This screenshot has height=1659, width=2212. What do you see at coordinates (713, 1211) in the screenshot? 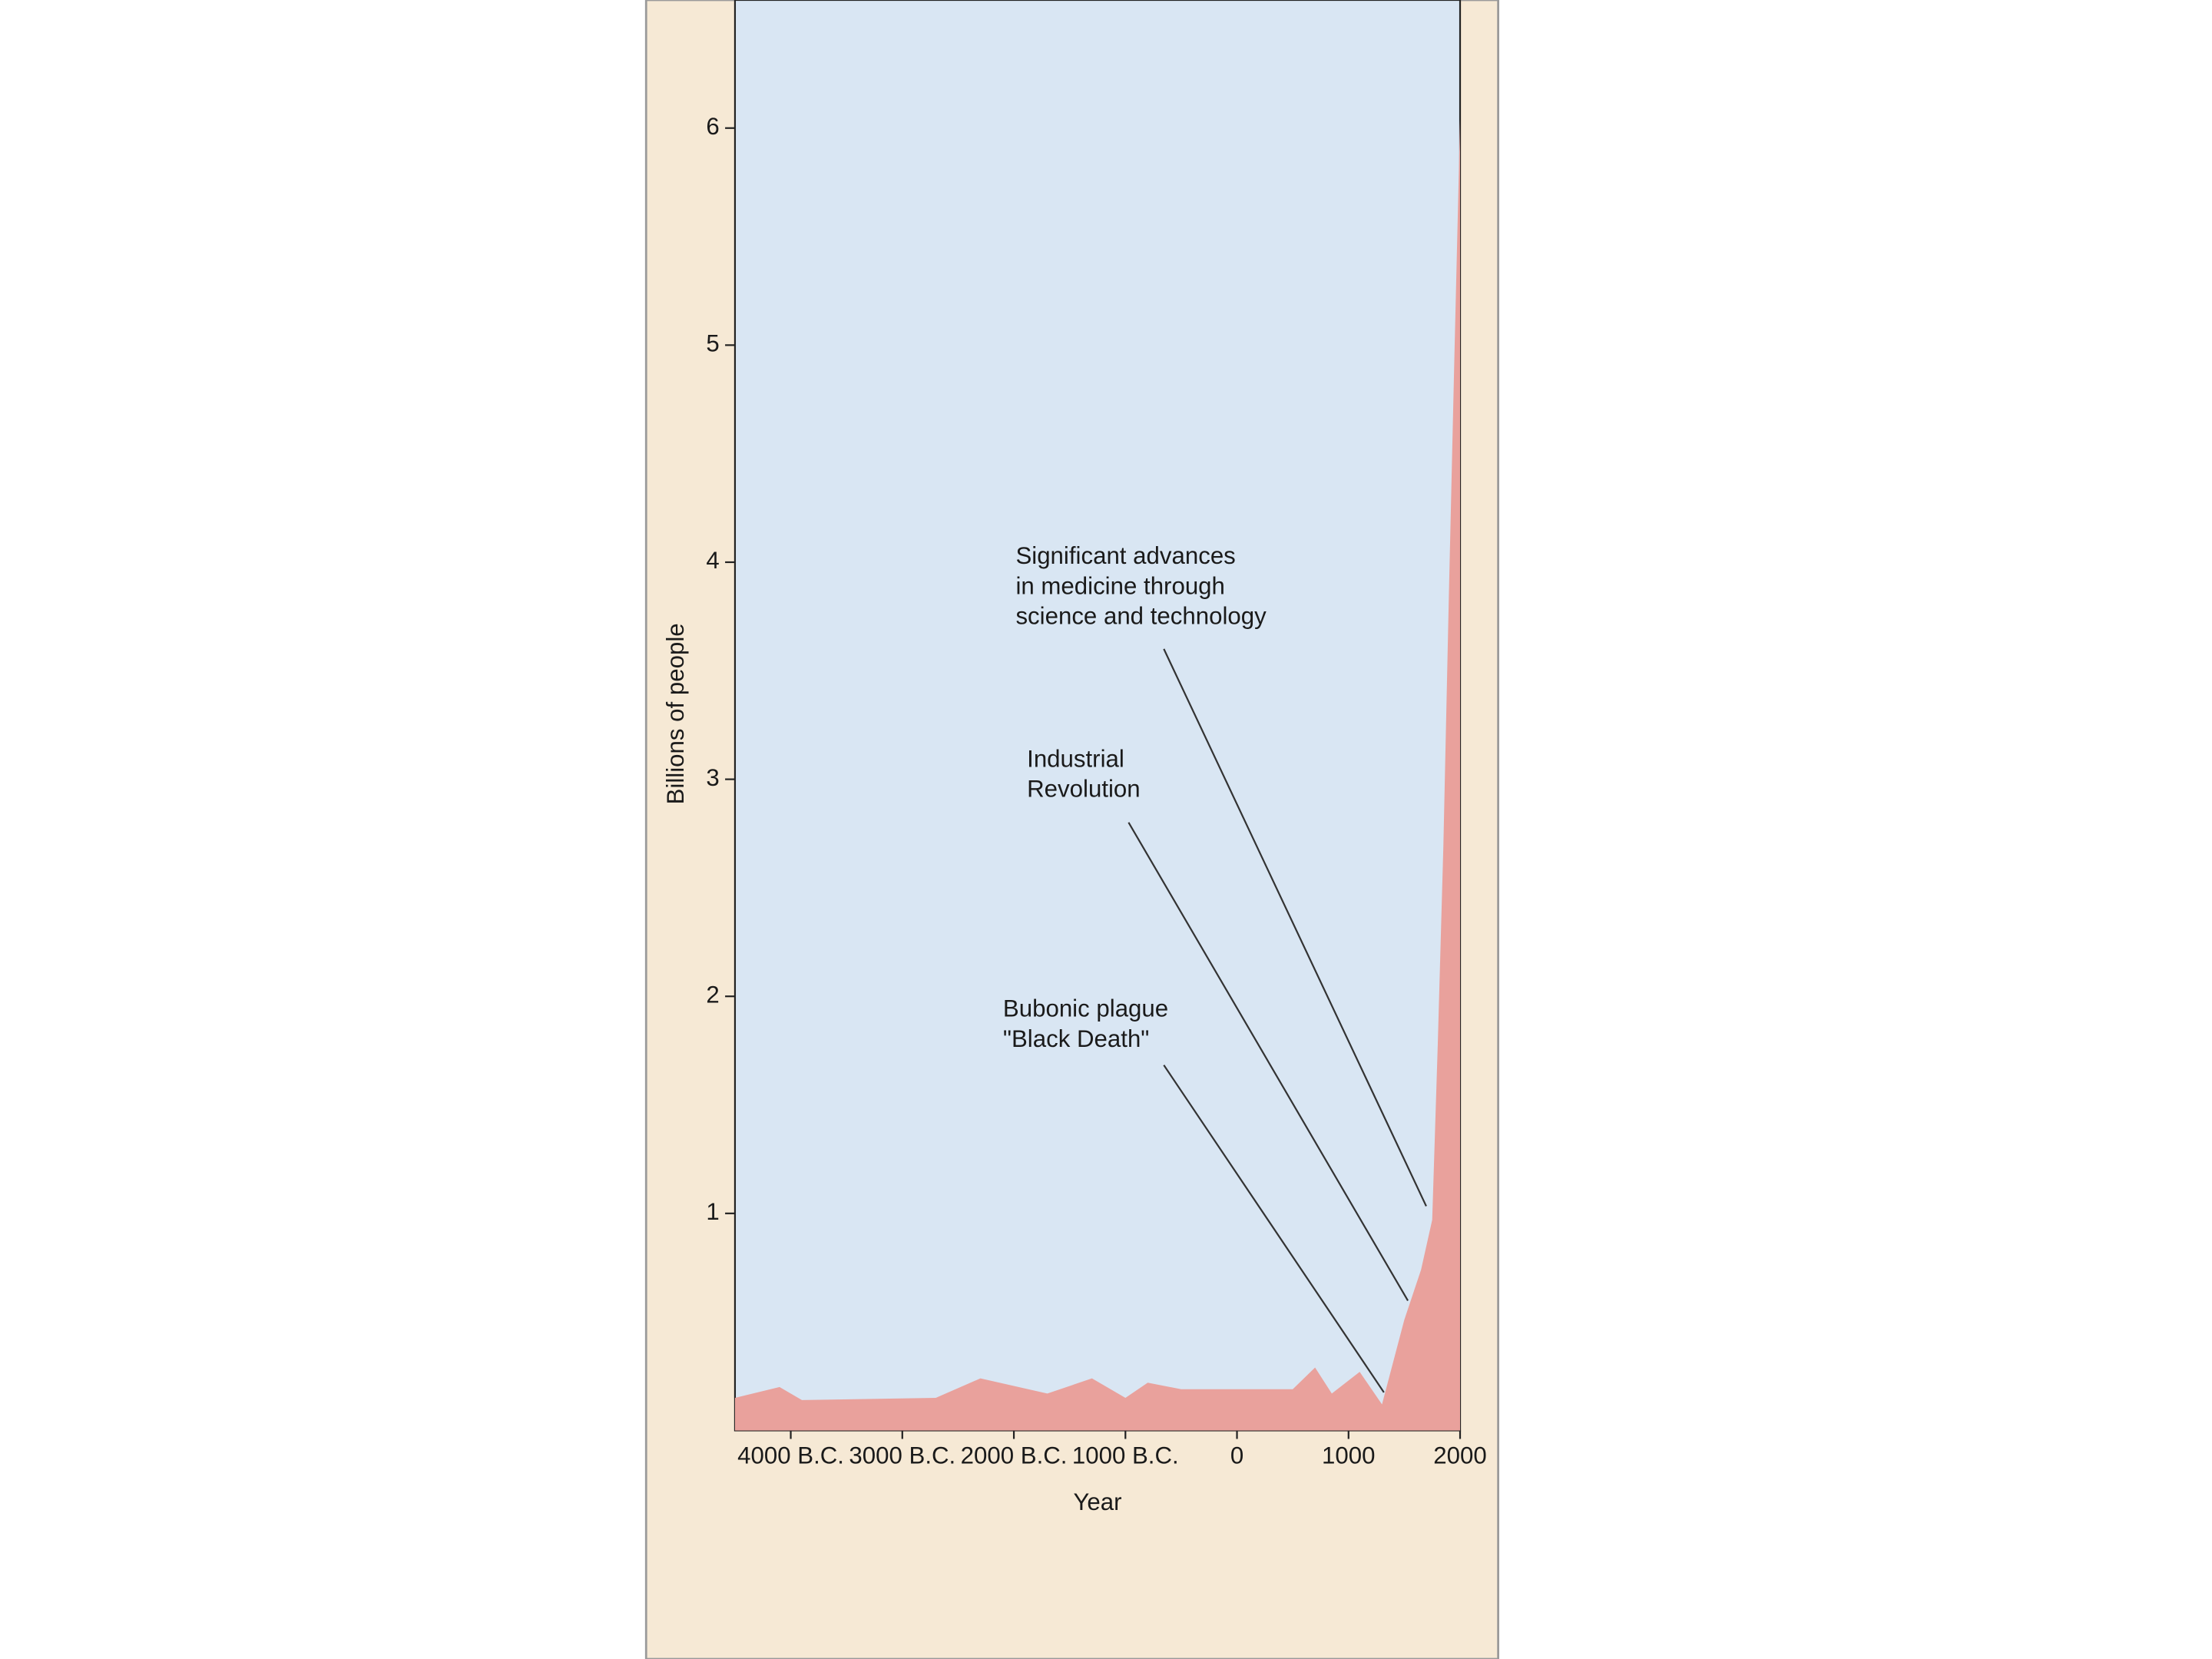
I see `y-tick-label: 1` at bounding box center [713, 1211].